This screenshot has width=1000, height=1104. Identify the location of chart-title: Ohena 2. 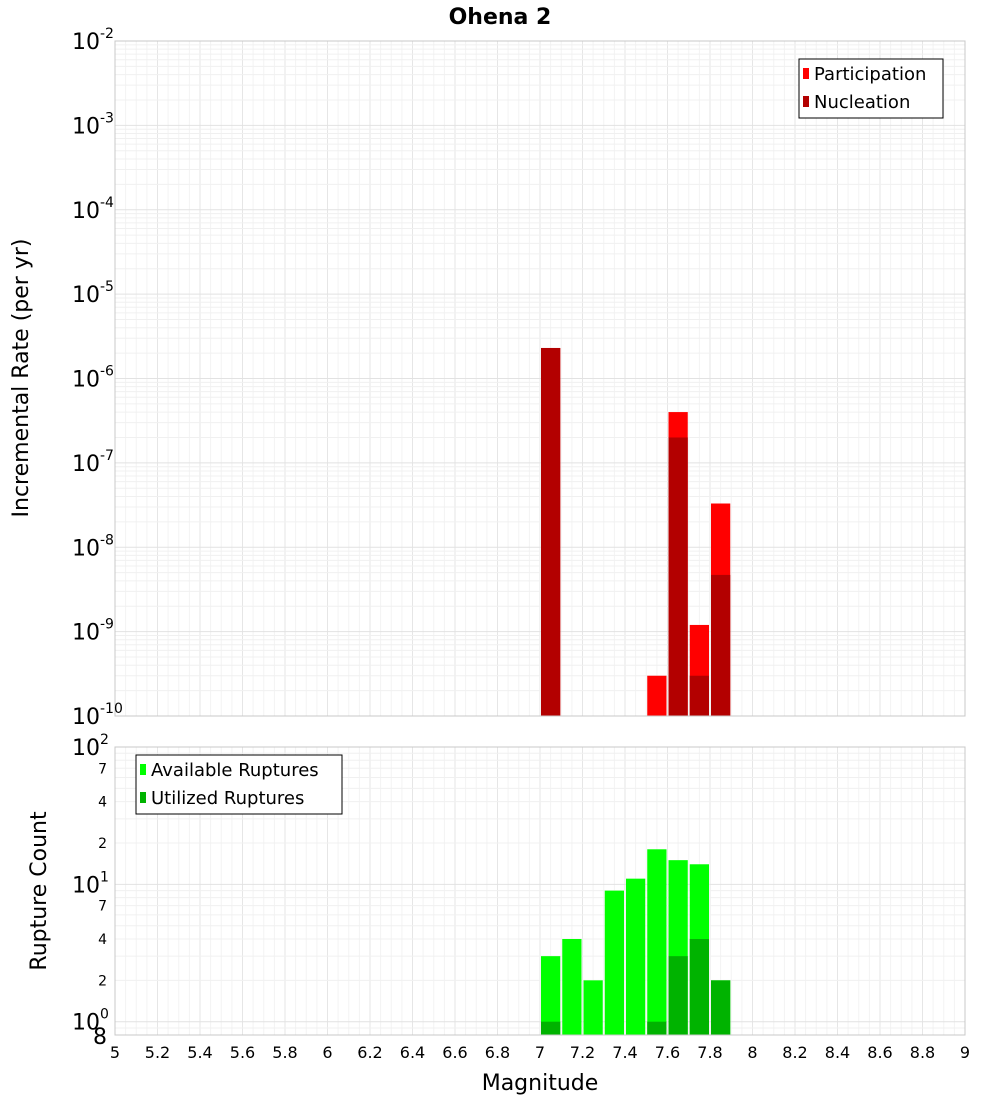
(500, 17).